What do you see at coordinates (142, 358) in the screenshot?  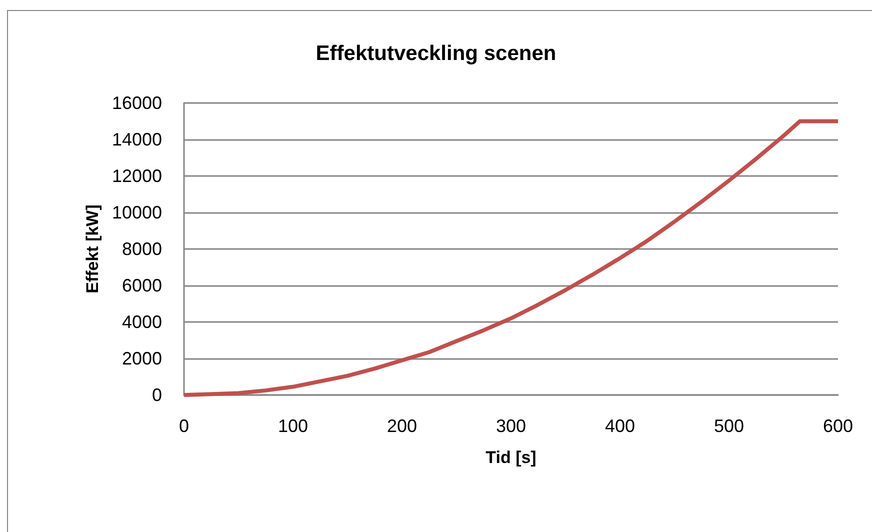 I see `y-tick-label: 2000` at bounding box center [142, 358].